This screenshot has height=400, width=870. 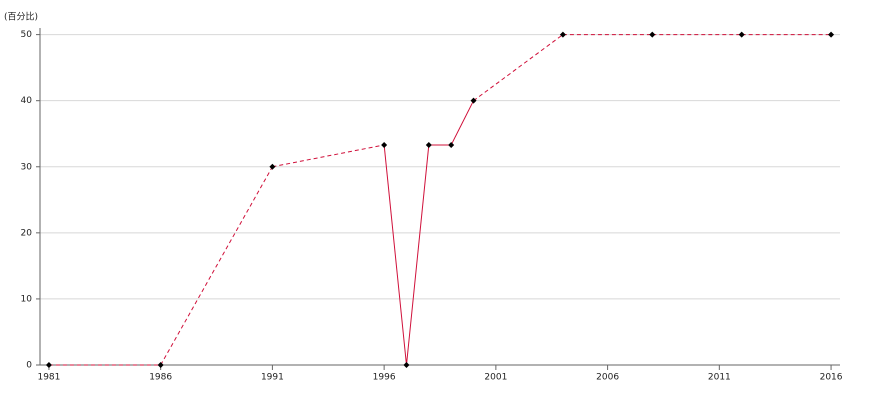 I want to click on x-tick-label: 1996, so click(x=384, y=378).